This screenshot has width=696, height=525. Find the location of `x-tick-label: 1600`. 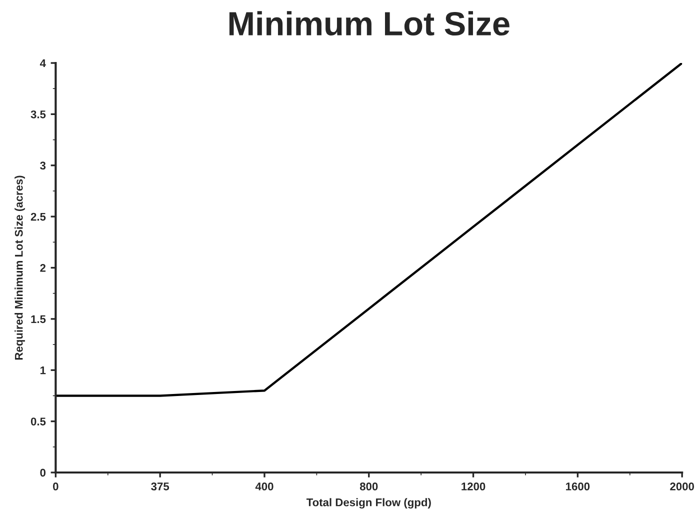

x-tick-label: 1600 is located at coordinates (578, 486).